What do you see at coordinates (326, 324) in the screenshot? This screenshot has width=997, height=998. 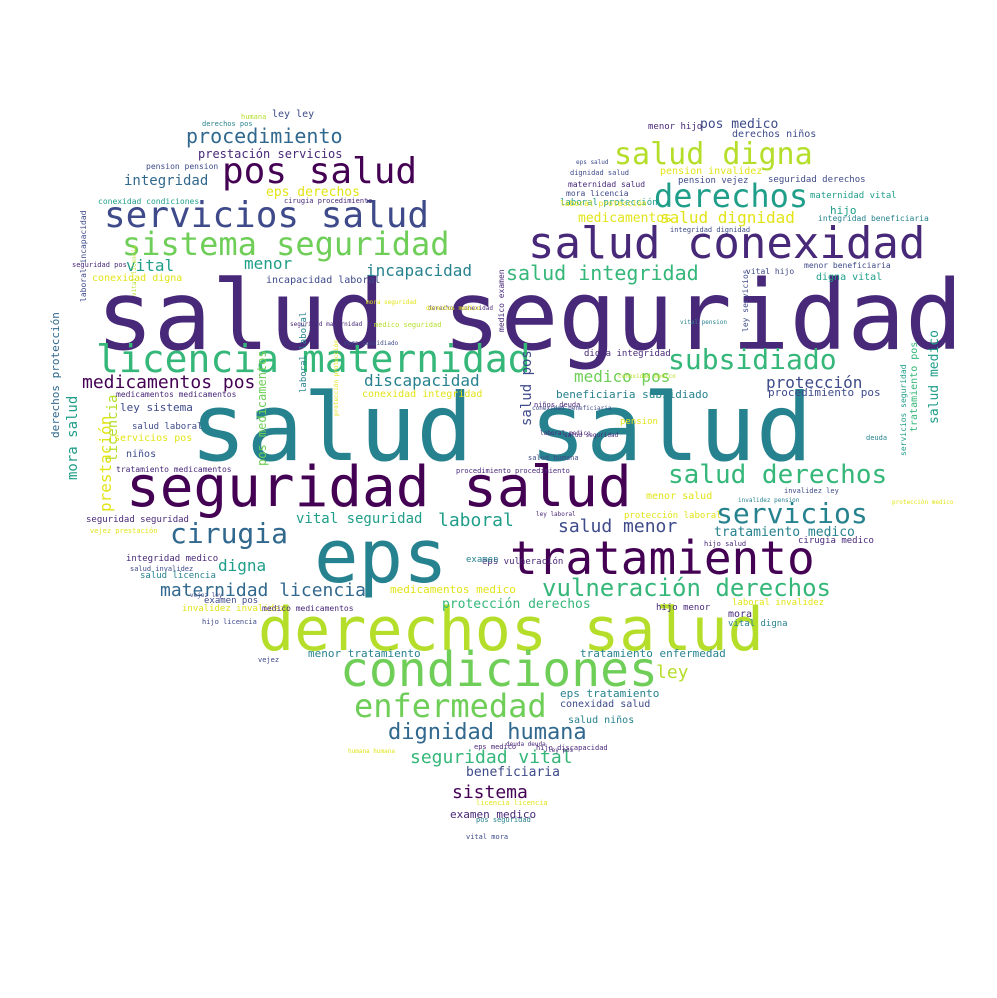 I see `cloud-word: seguridad maternidad` at bounding box center [326, 324].